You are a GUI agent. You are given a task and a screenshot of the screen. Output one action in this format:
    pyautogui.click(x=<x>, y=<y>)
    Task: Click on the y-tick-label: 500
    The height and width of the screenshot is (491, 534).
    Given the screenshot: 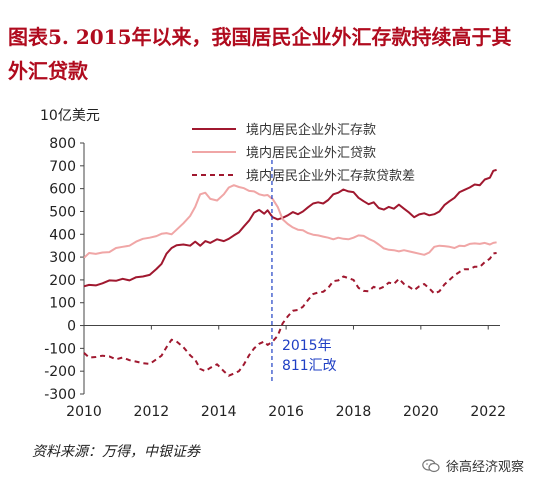 What is the action you would take?
    pyautogui.click(x=62, y=212)
    